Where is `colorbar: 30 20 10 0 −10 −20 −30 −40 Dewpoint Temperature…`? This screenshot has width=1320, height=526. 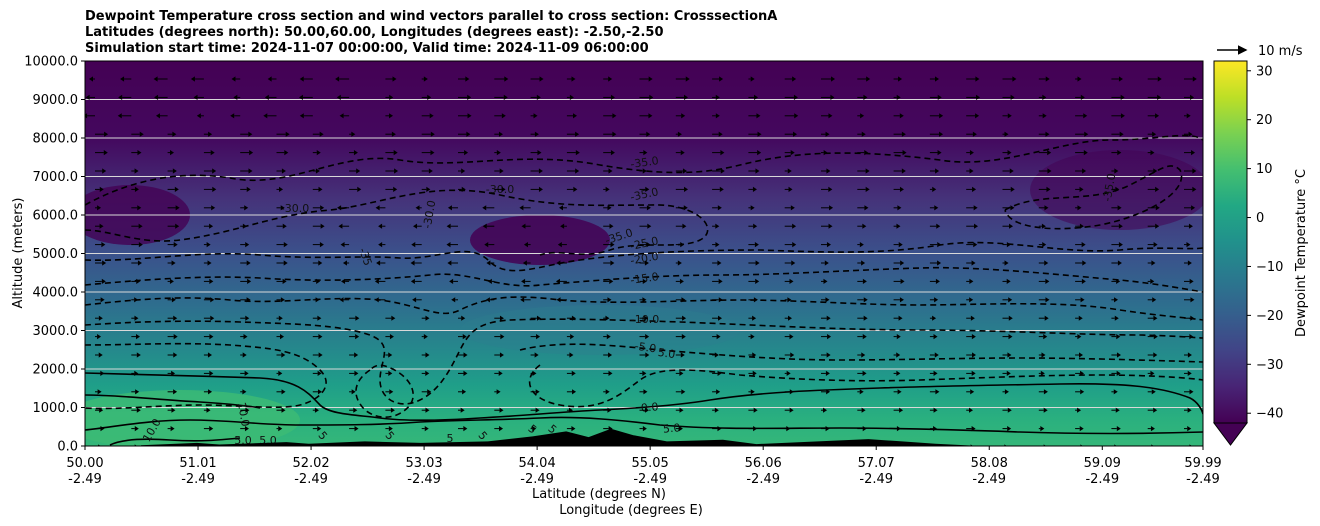
colorbar: 30 20 10 0 −10 −20 −30 −40 Dewpoint Temperature… is located at coordinates (1261, 253).